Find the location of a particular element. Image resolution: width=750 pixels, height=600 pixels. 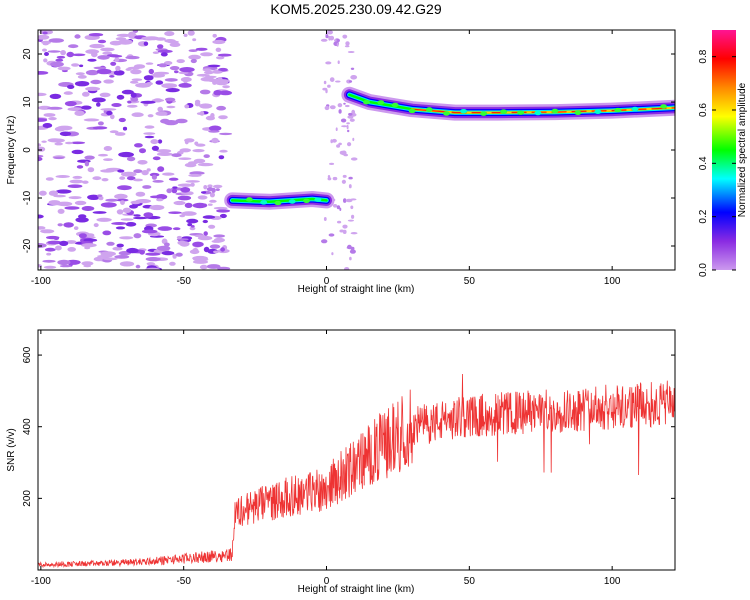

snr-x-label: Height of straight line (km) is located at coordinates (356, 589).